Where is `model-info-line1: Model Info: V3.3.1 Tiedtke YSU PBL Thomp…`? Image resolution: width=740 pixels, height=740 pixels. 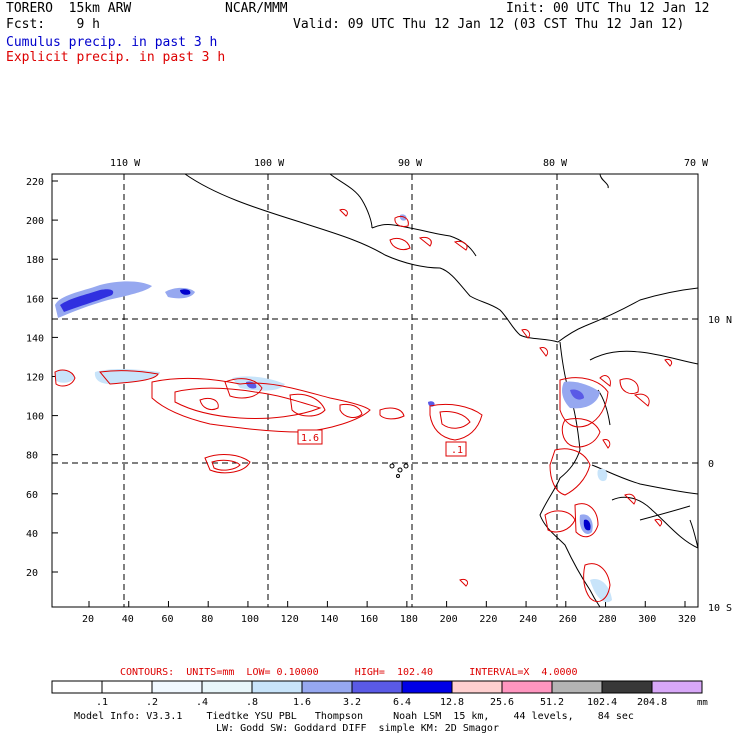
model-info-line1: Model Info: V3.3.1 Tiedtke YSU PBL Thomp… is located at coordinates (354, 716).